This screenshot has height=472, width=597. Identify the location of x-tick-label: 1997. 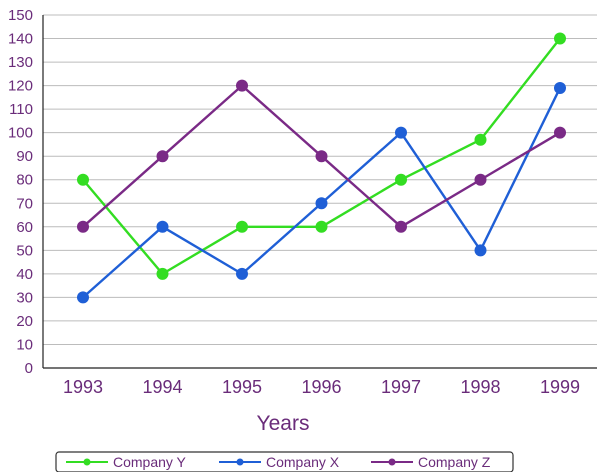
(401, 387).